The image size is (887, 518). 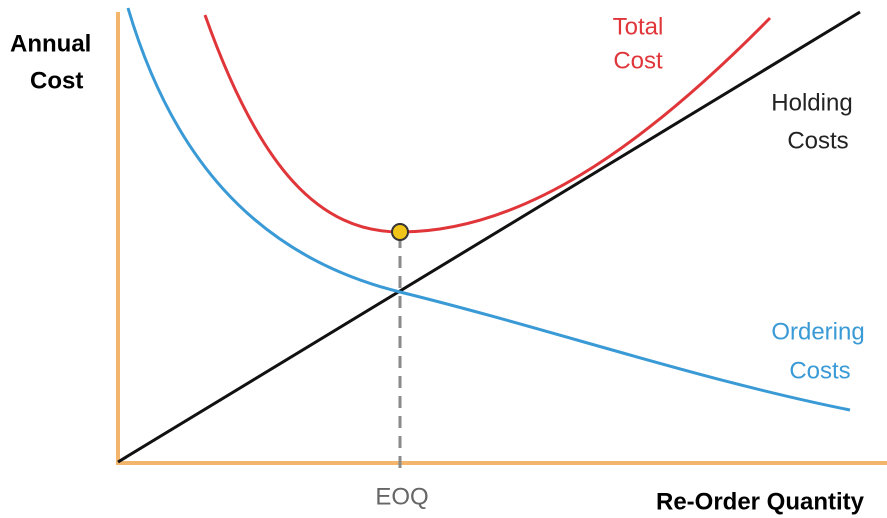 I want to click on curve-label: Cost, so click(x=638, y=60).